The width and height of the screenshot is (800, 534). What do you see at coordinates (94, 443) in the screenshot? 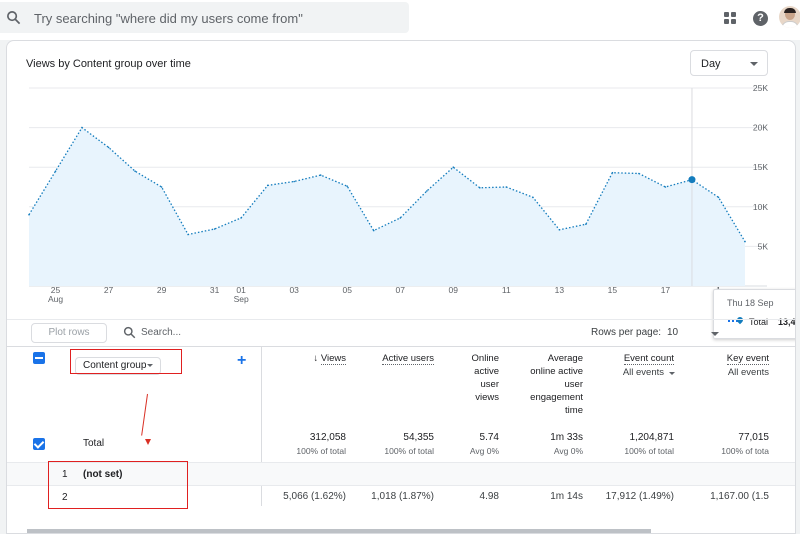
I see `total-label: Total` at bounding box center [94, 443].